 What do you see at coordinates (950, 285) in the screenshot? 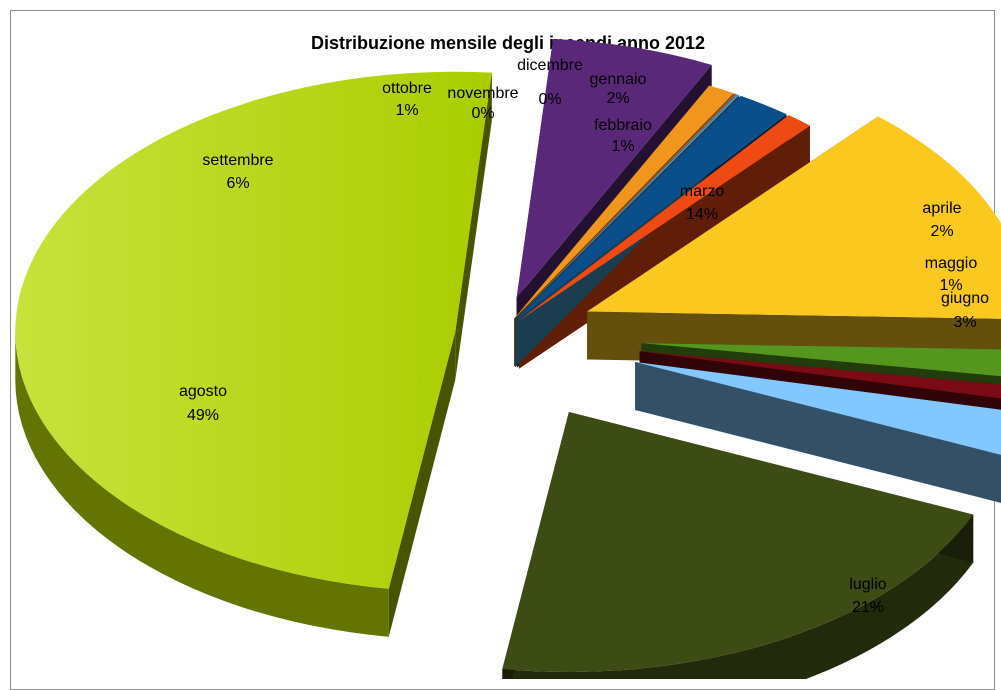
I see `slice-percent-maggio: 1%` at bounding box center [950, 285].